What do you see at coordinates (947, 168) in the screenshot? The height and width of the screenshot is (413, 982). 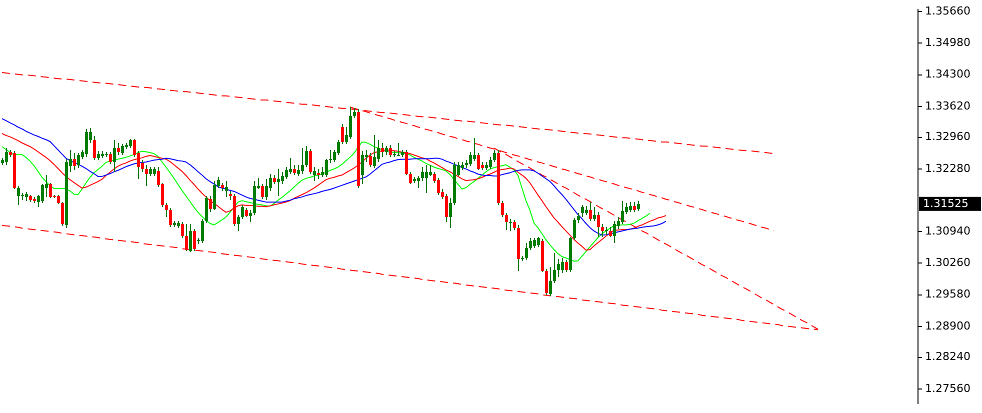 I see `y-tick-label: 1.32280` at bounding box center [947, 168].